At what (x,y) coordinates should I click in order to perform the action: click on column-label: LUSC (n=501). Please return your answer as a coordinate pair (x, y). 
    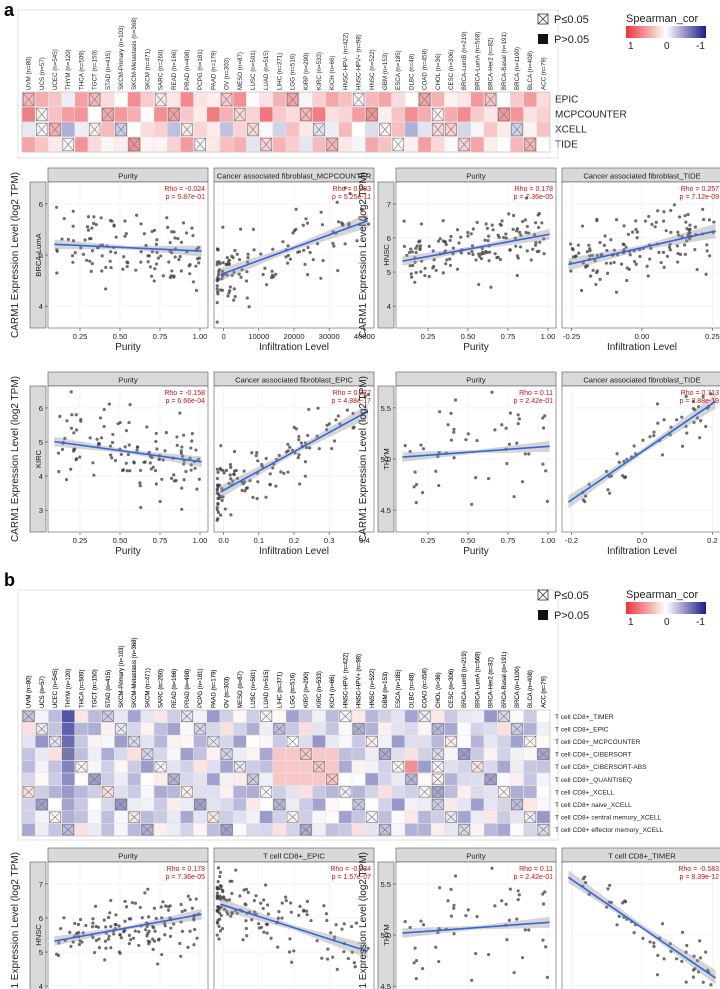
    Looking at the image, I should click on (253, 70).